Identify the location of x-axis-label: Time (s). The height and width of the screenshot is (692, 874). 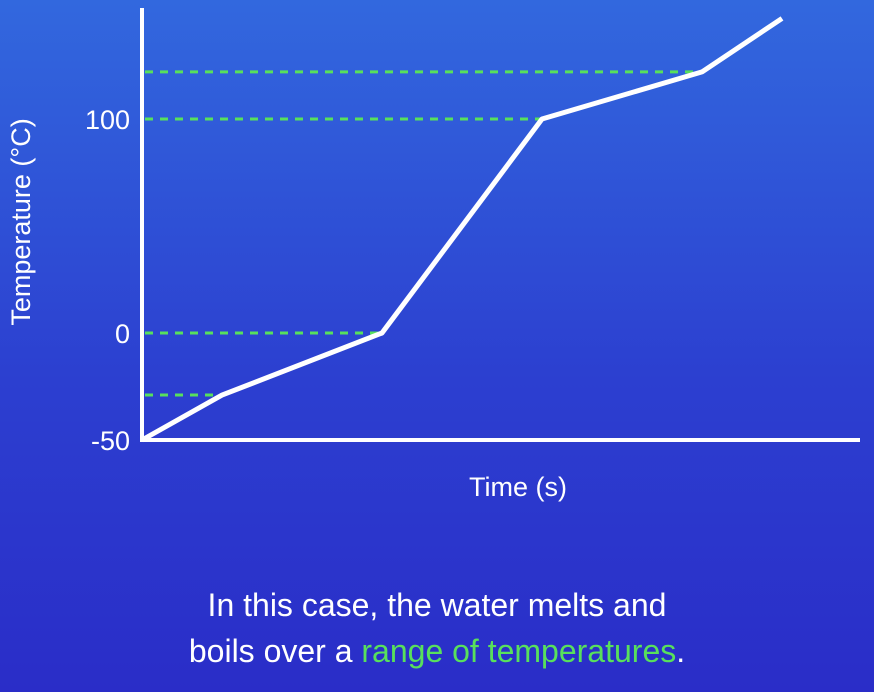
(518, 487).